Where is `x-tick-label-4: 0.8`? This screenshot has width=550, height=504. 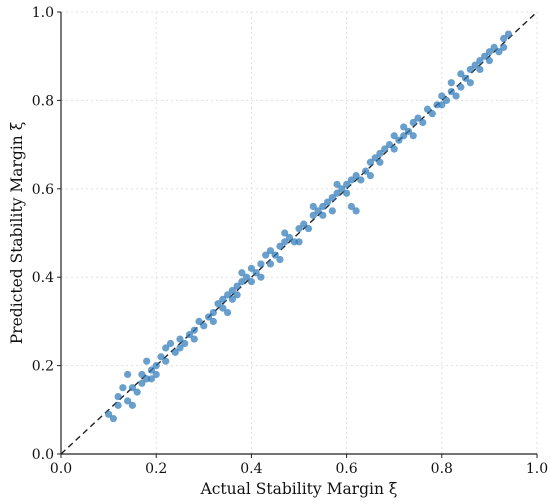
x-tick-label-4: 0.8 is located at coordinates (442, 469).